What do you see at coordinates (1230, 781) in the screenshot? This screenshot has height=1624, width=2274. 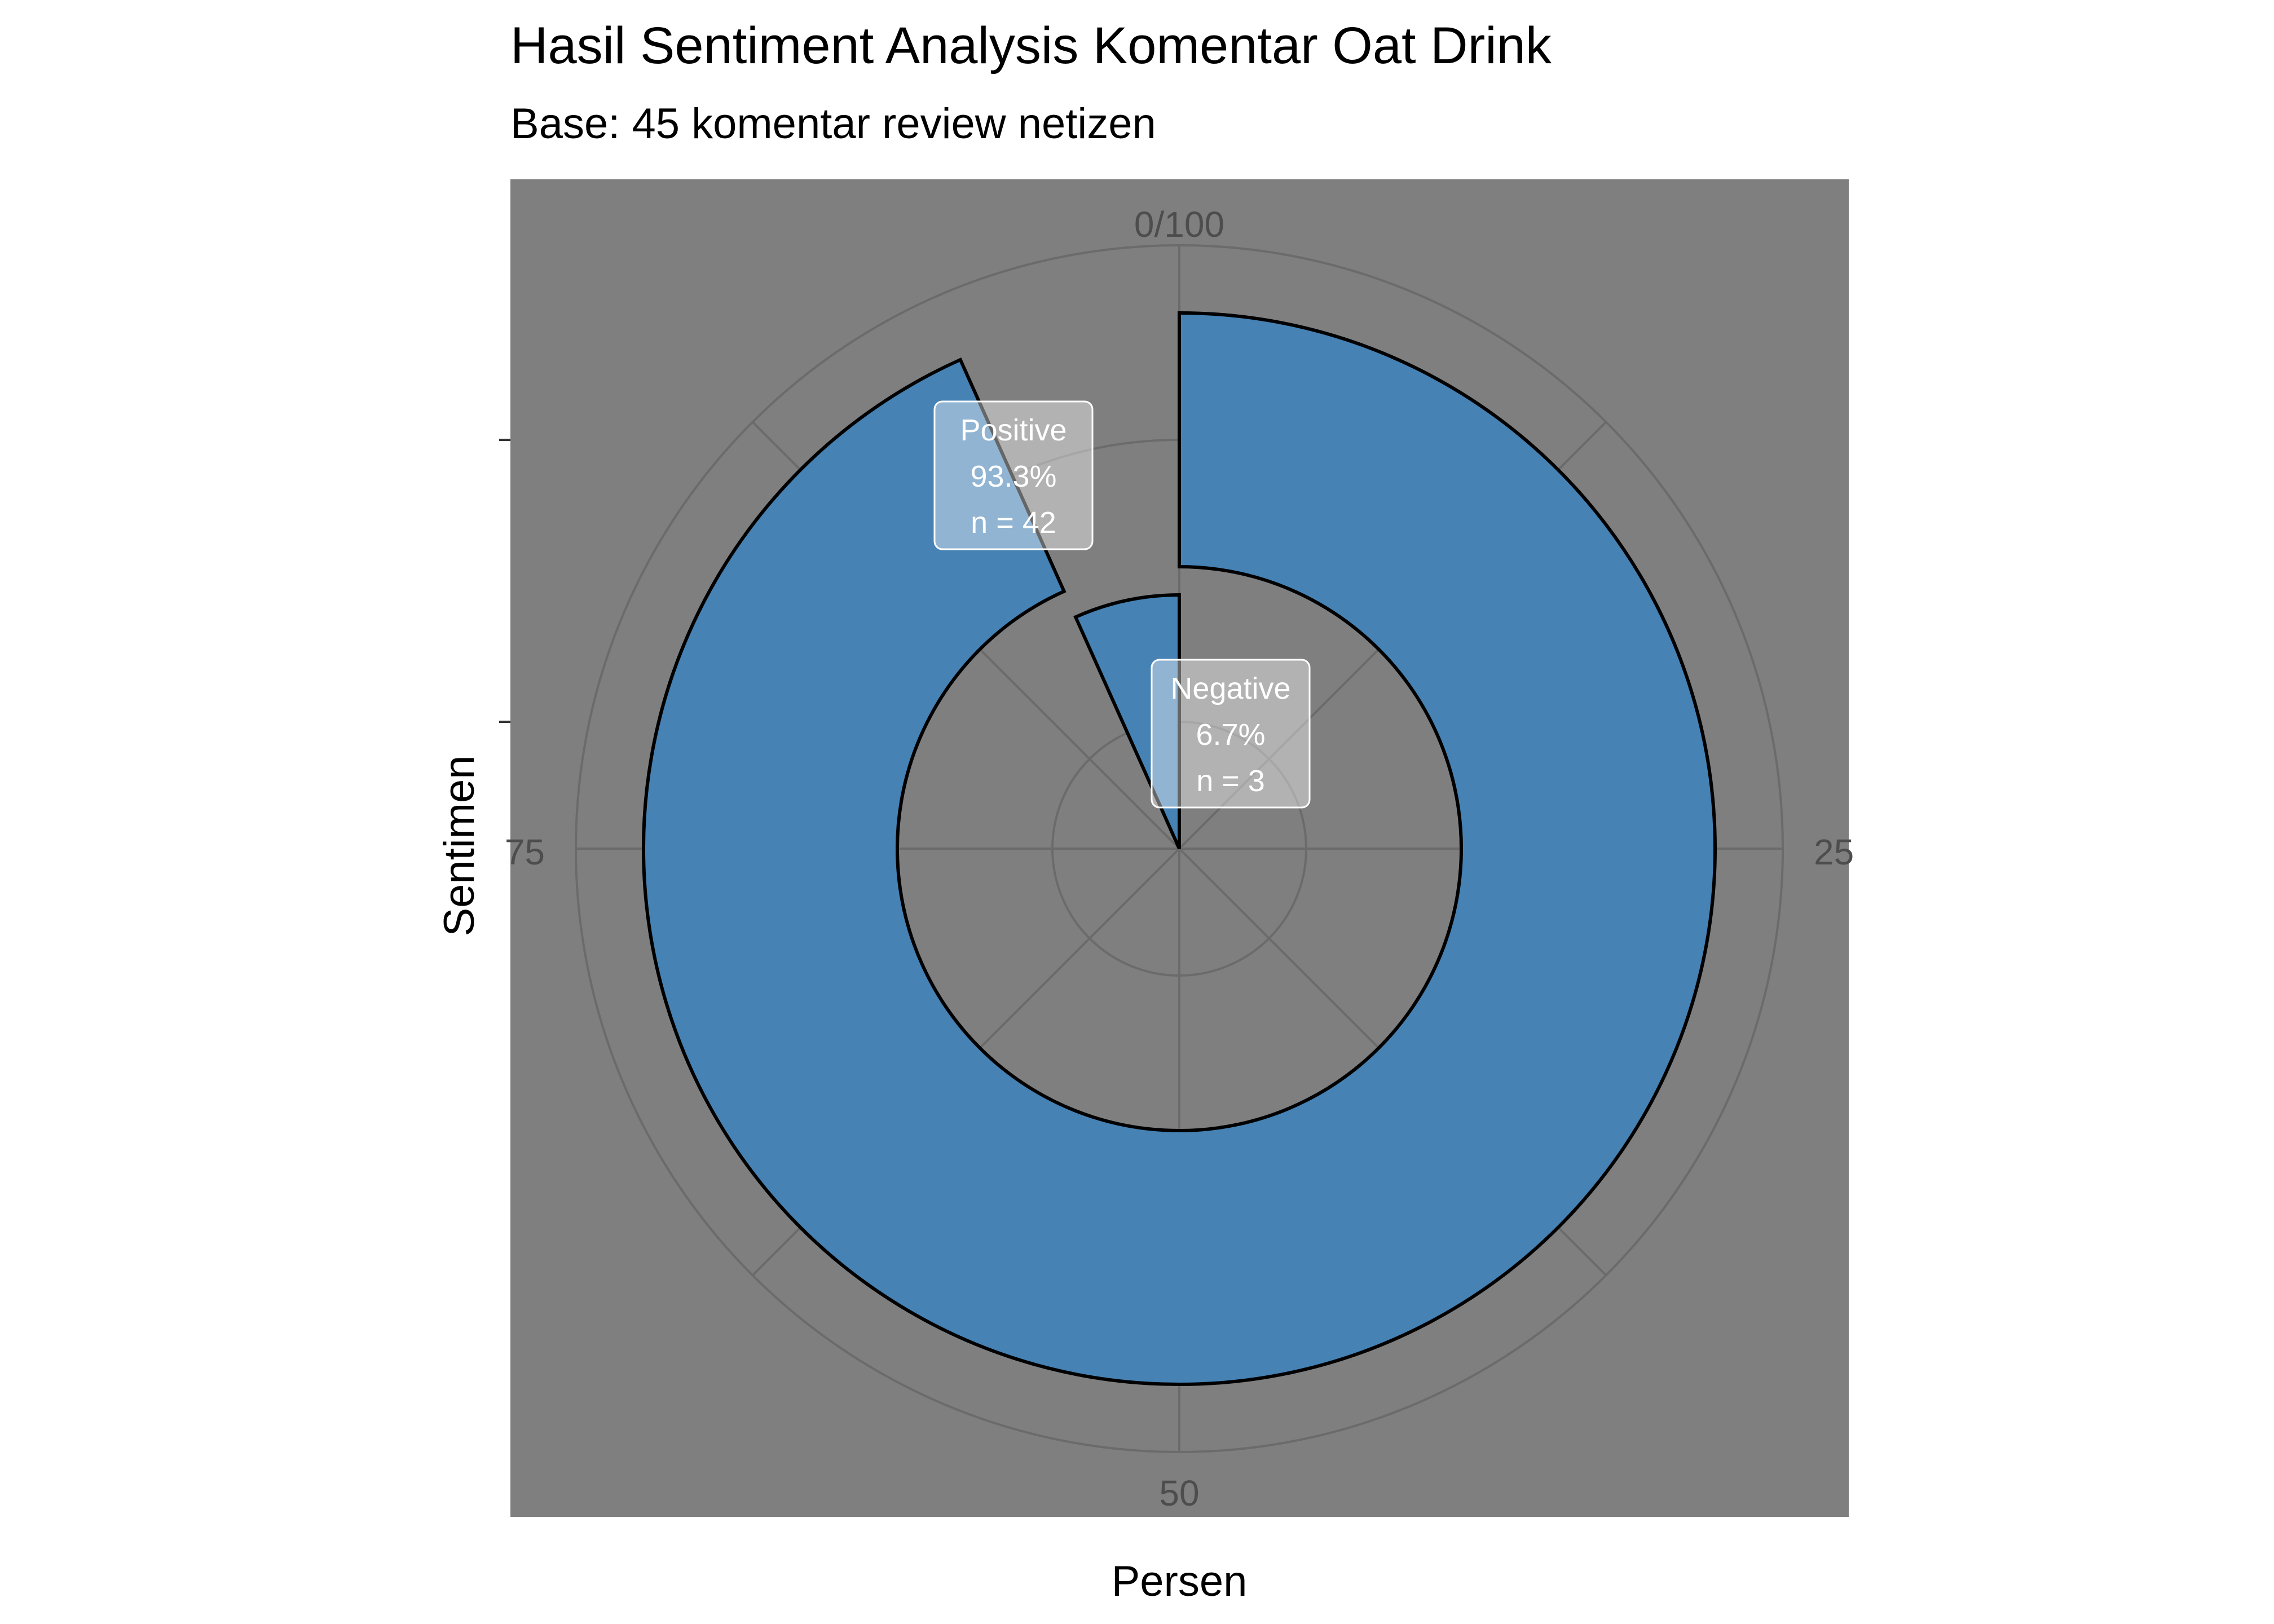 I see `label-line-2: n = 3` at bounding box center [1230, 781].